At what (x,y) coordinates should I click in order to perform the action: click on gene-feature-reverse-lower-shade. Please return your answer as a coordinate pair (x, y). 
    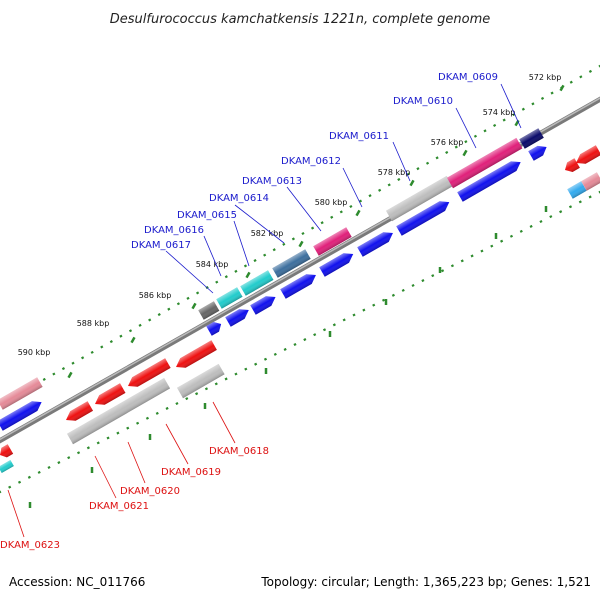
    Looking at the image, I should click on (119, 411).